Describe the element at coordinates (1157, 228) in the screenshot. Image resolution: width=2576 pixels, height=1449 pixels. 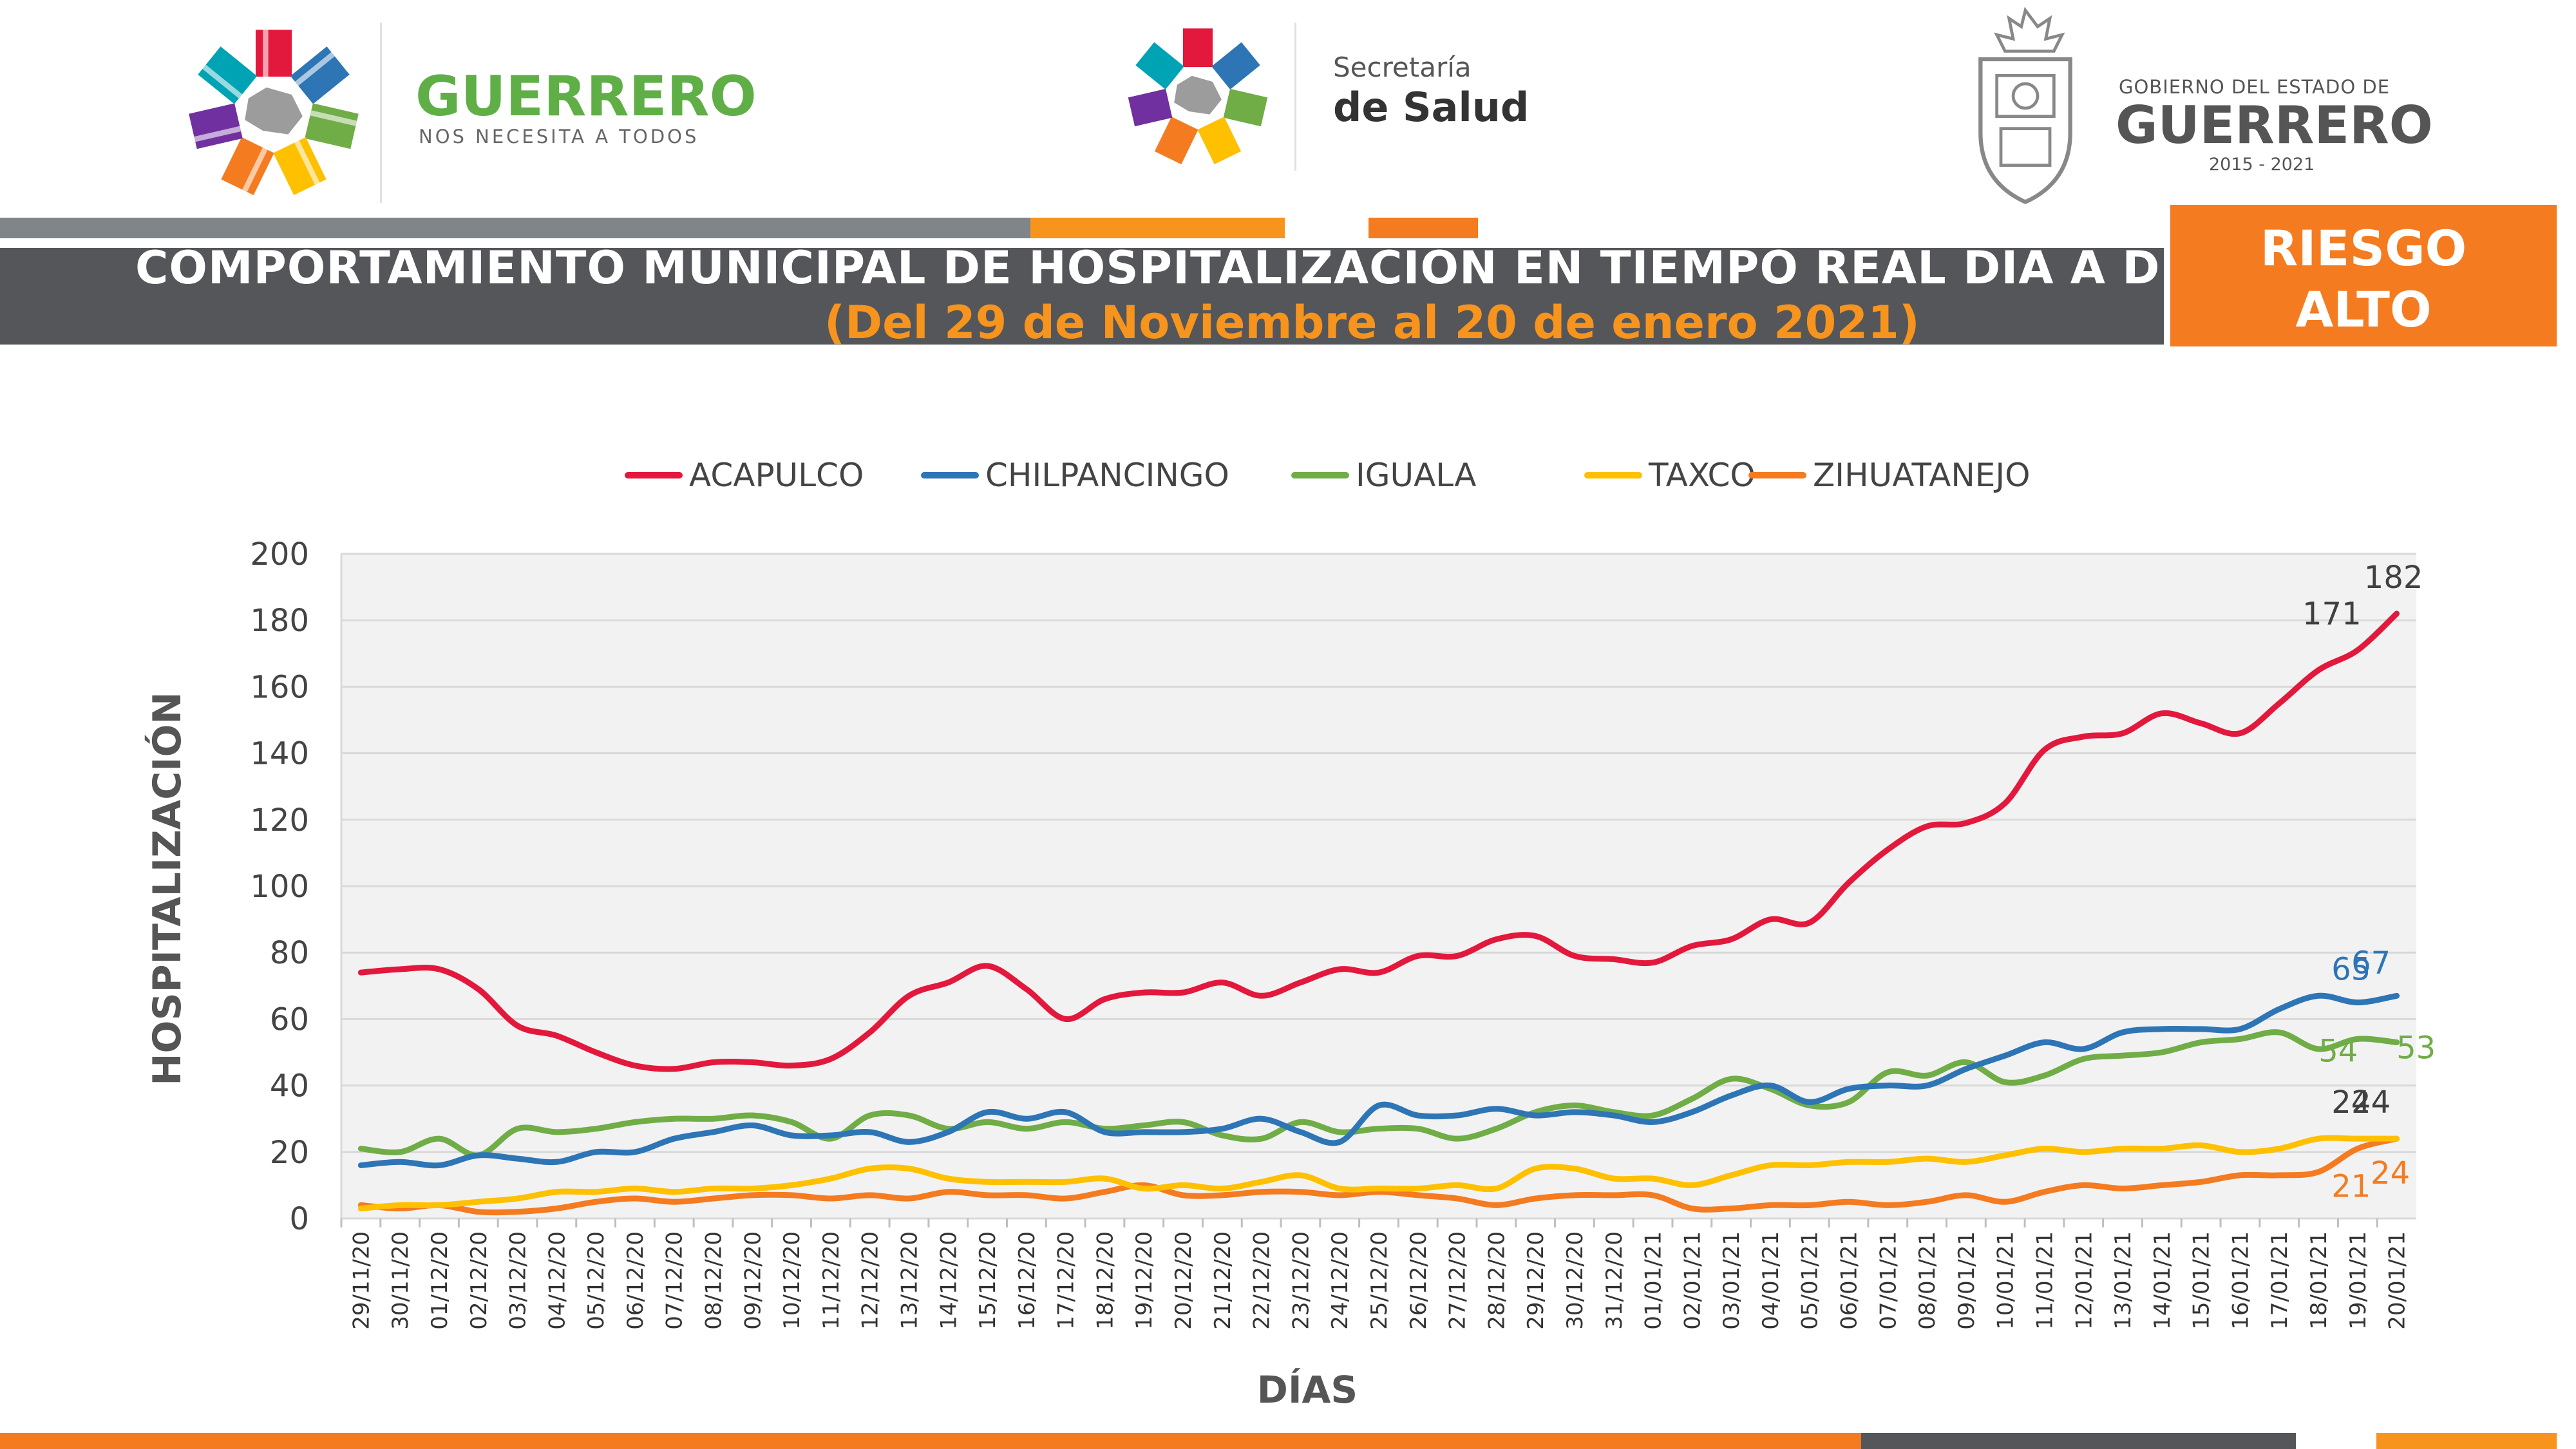
I see `banner-top-stripe-orange` at that location.